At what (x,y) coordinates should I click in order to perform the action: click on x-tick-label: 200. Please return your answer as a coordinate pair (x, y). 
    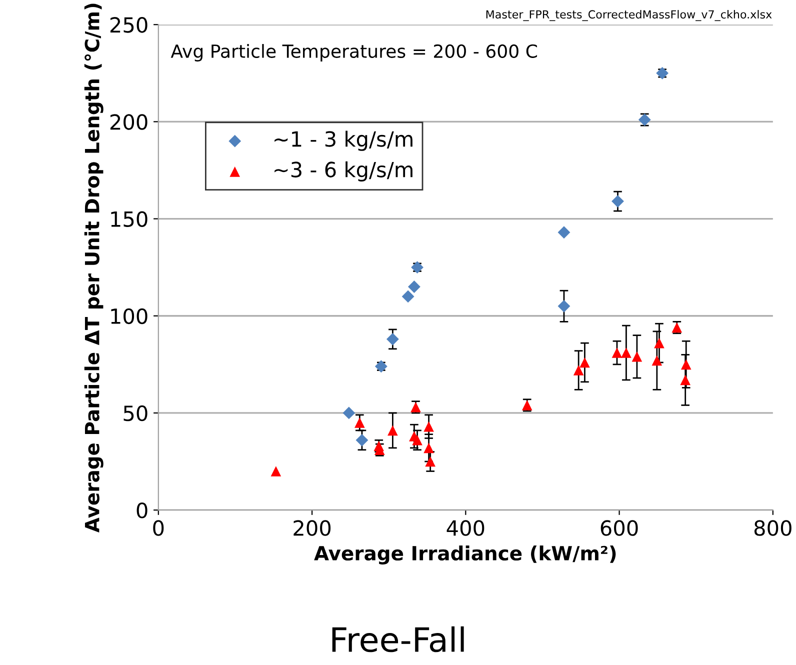
    Looking at the image, I should click on (312, 528).